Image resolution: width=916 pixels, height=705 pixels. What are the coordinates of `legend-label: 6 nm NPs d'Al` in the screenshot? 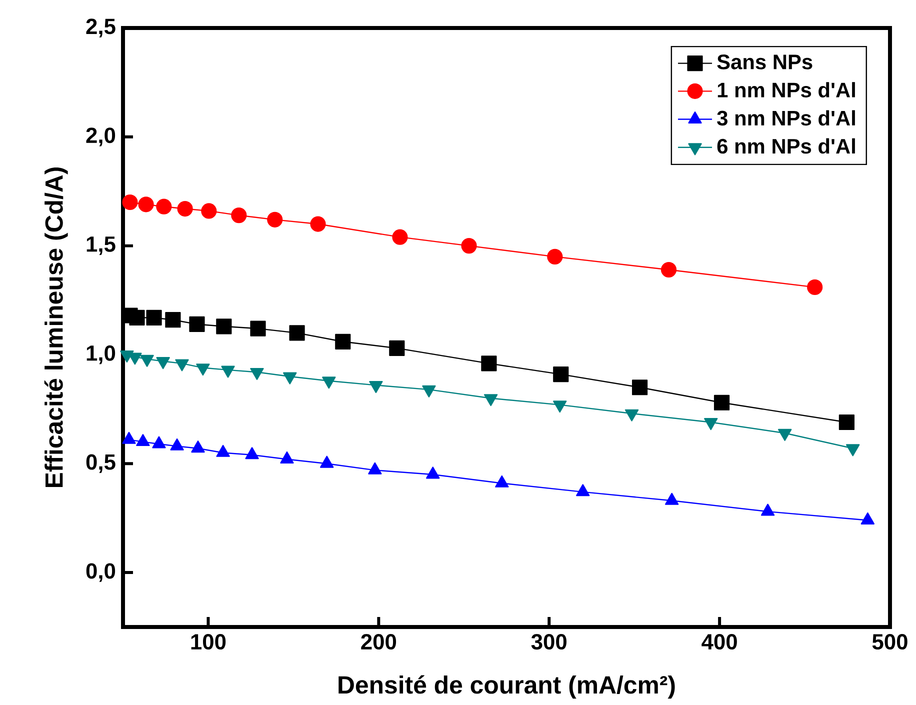 It's located at (786, 146).